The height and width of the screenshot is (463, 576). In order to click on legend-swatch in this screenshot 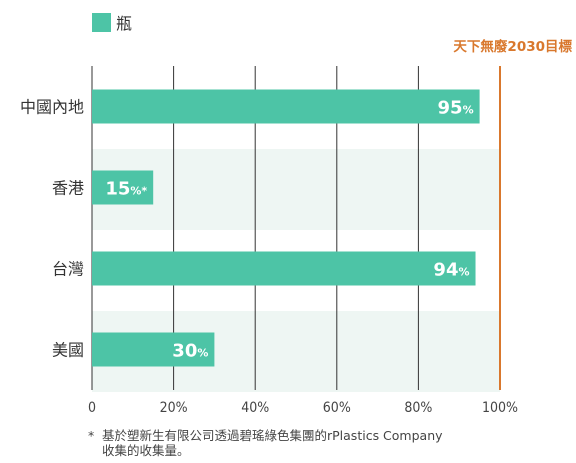, I will do `click(101, 22)`.